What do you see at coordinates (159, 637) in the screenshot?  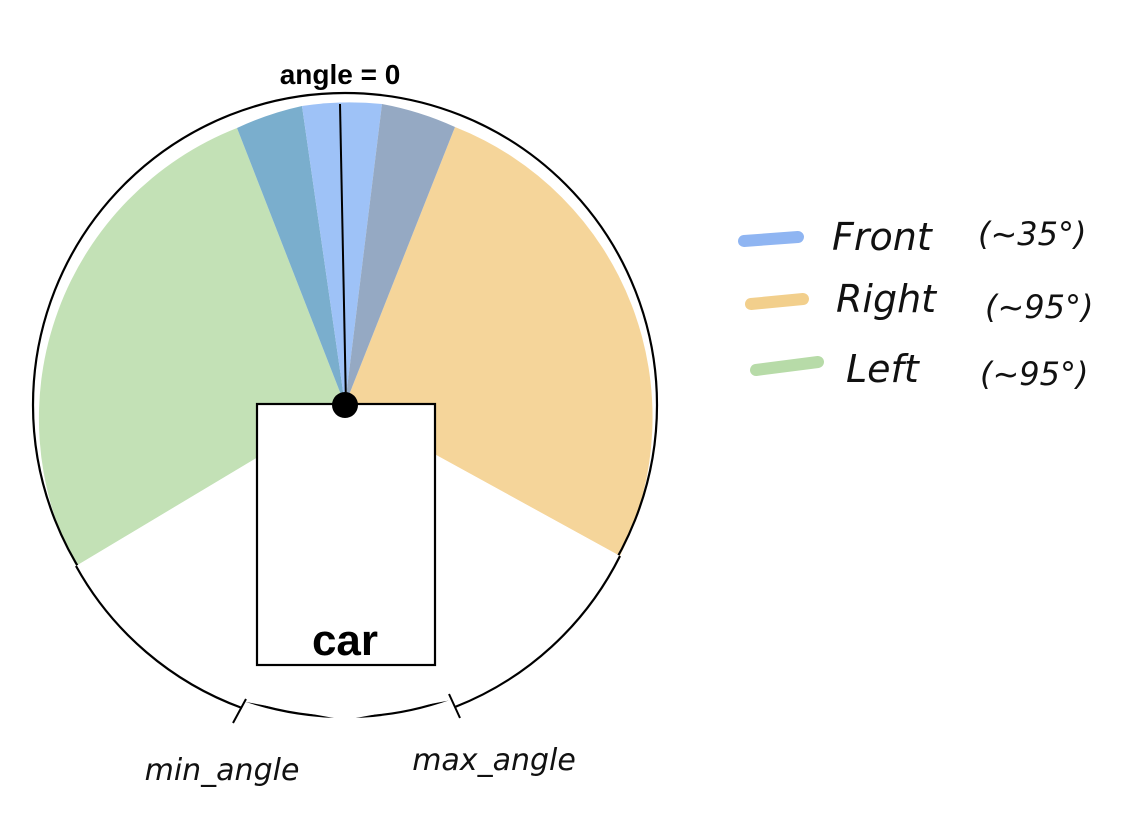 I see `min-angle-arc` at bounding box center [159, 637].